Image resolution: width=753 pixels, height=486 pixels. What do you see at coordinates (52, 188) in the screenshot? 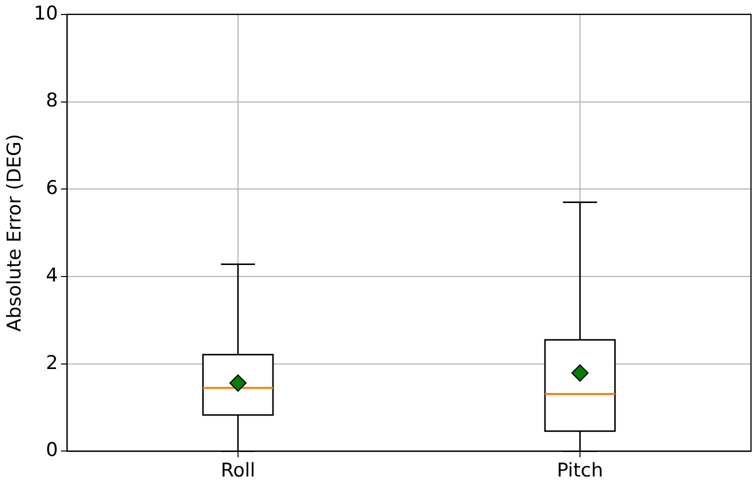
I see `y-tick-label: 6` at bounding box center [52, 188].